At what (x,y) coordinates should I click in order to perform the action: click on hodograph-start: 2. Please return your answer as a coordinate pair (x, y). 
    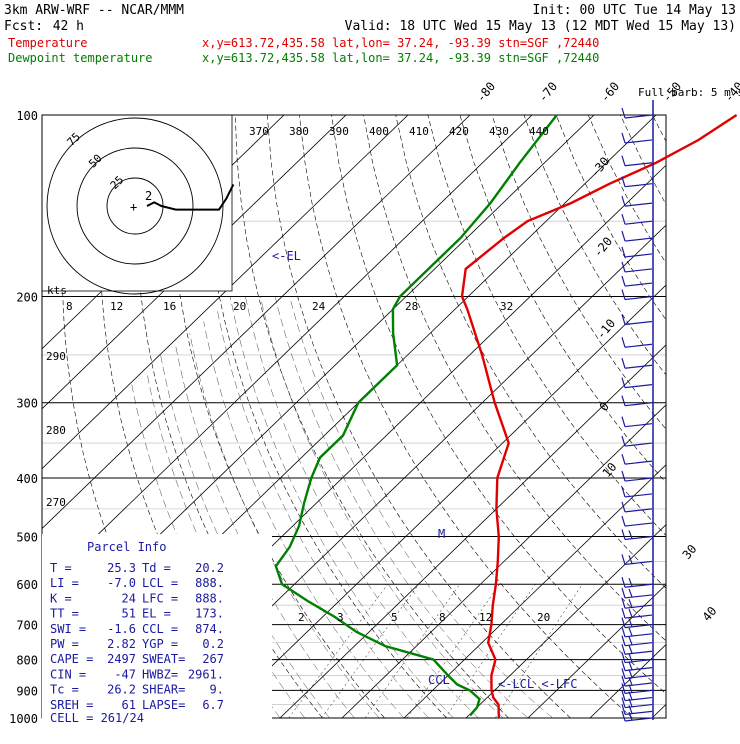
    Looking at the image, I should click on (148, 196).